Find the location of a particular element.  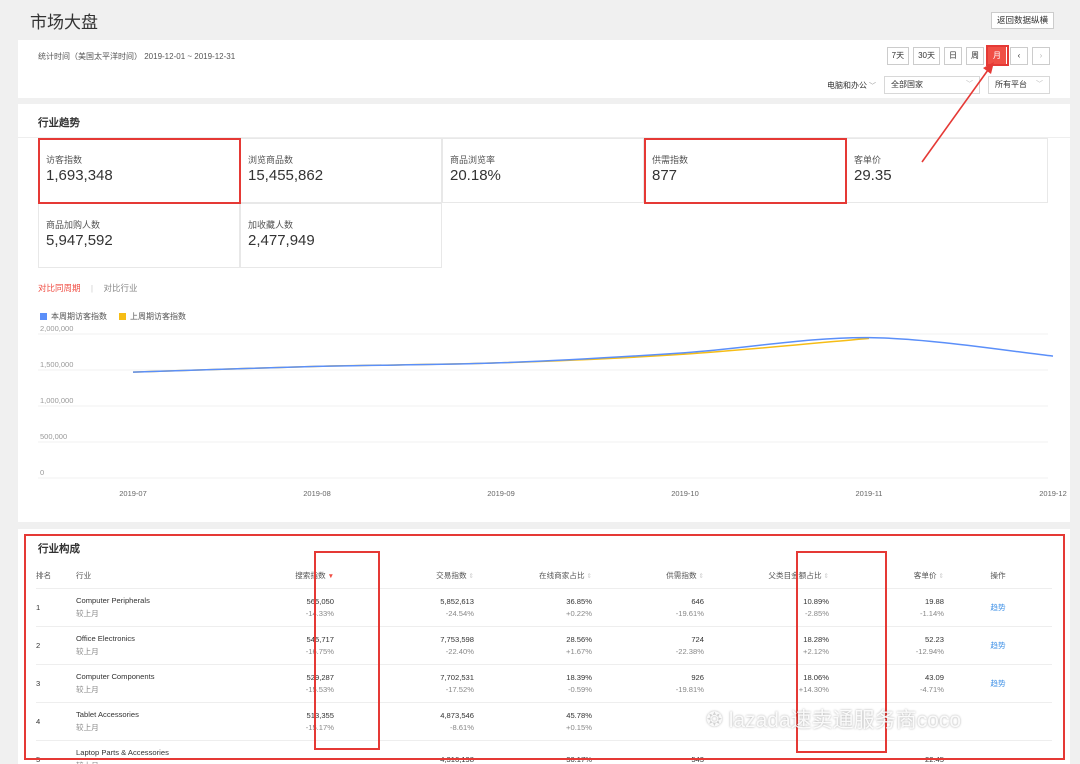

value: 18.06% is located at coordinates (816, 677).